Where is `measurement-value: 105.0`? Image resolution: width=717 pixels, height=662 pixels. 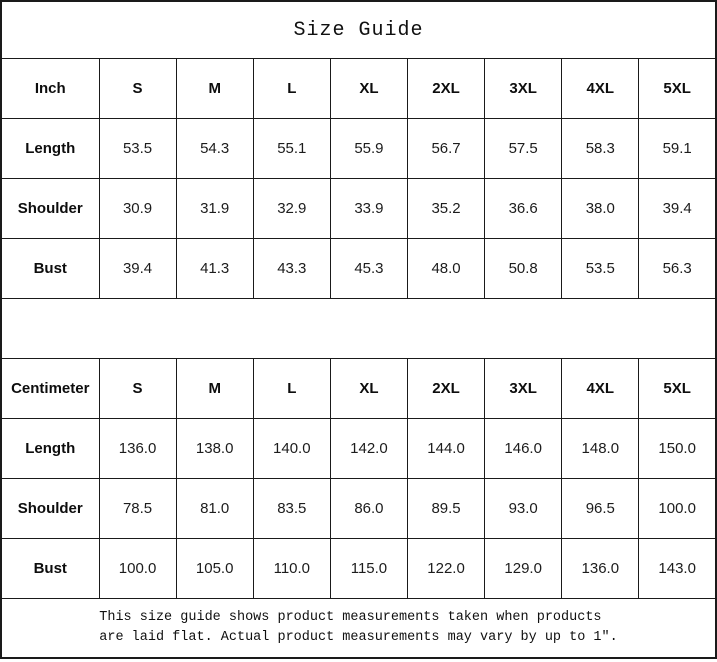
measurement-value: 105.0 is located at coordinates (214, 568).